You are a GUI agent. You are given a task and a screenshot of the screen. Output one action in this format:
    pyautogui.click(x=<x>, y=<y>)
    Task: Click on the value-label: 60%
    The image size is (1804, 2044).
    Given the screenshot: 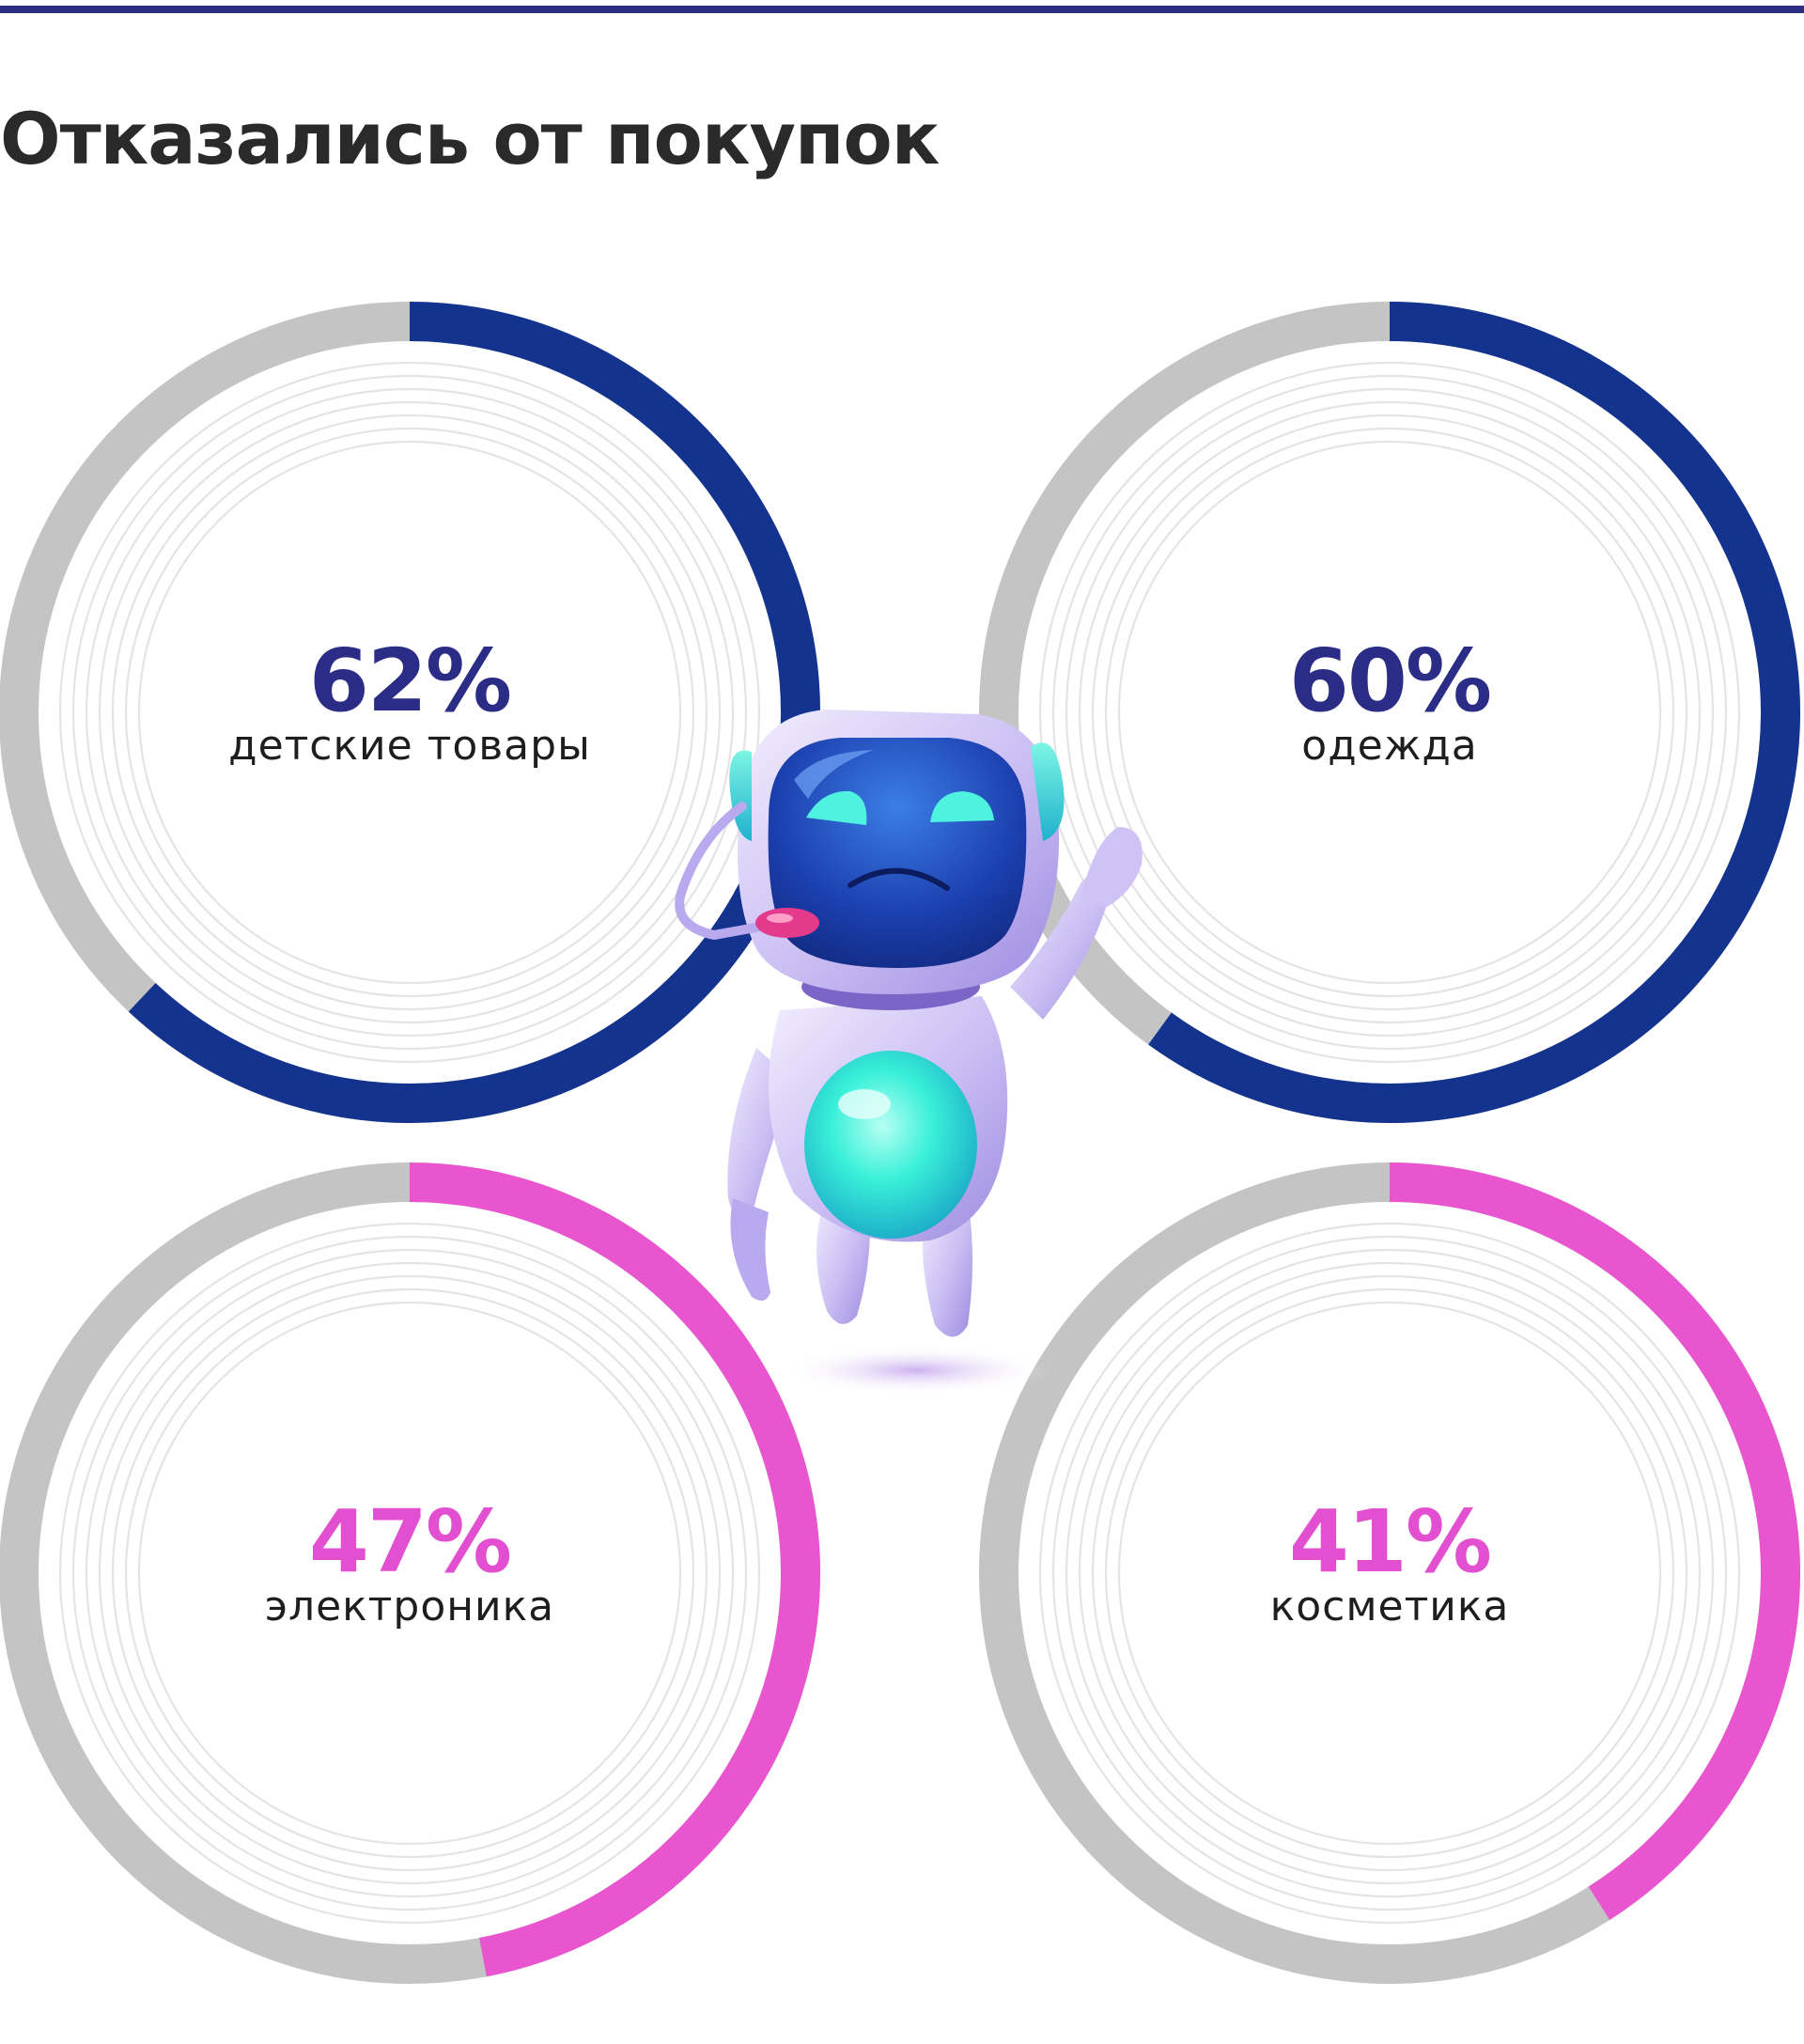 What is the action you would take?
    pyautogui.click(x=1389, y=681)
    